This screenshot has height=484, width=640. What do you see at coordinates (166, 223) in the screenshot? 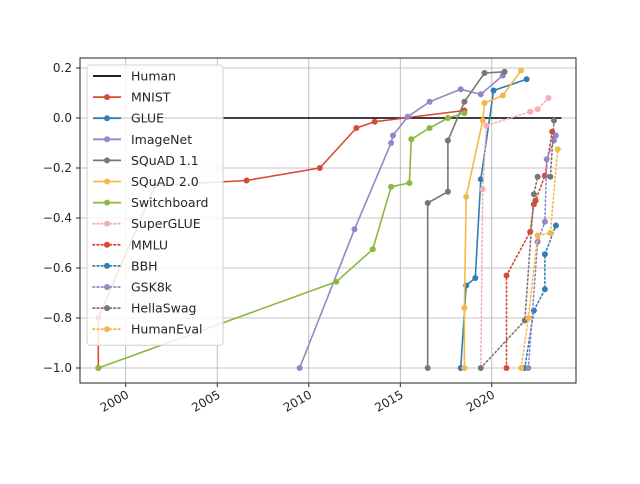
I see `legend-label: SuperGLUE` at bounding box center [166, 223].